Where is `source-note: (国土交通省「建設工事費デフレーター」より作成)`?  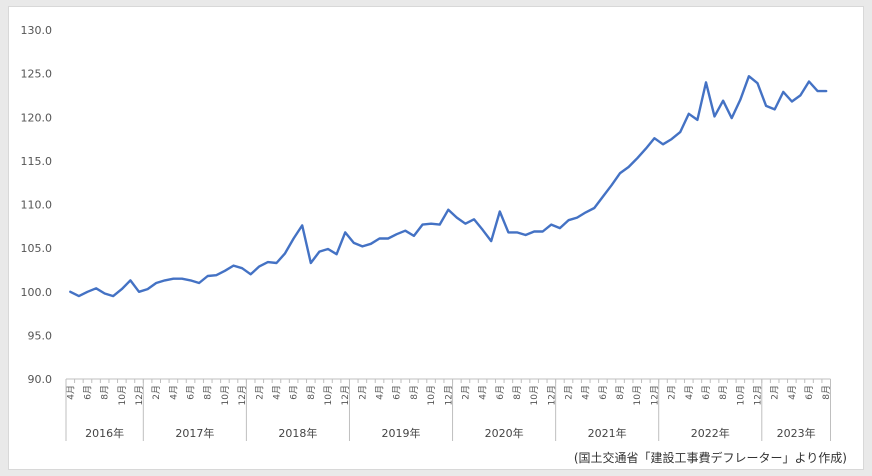 source-note: (国土交通省「建設工事費デフレーター」より作成) is located at coordinates (710, 458).